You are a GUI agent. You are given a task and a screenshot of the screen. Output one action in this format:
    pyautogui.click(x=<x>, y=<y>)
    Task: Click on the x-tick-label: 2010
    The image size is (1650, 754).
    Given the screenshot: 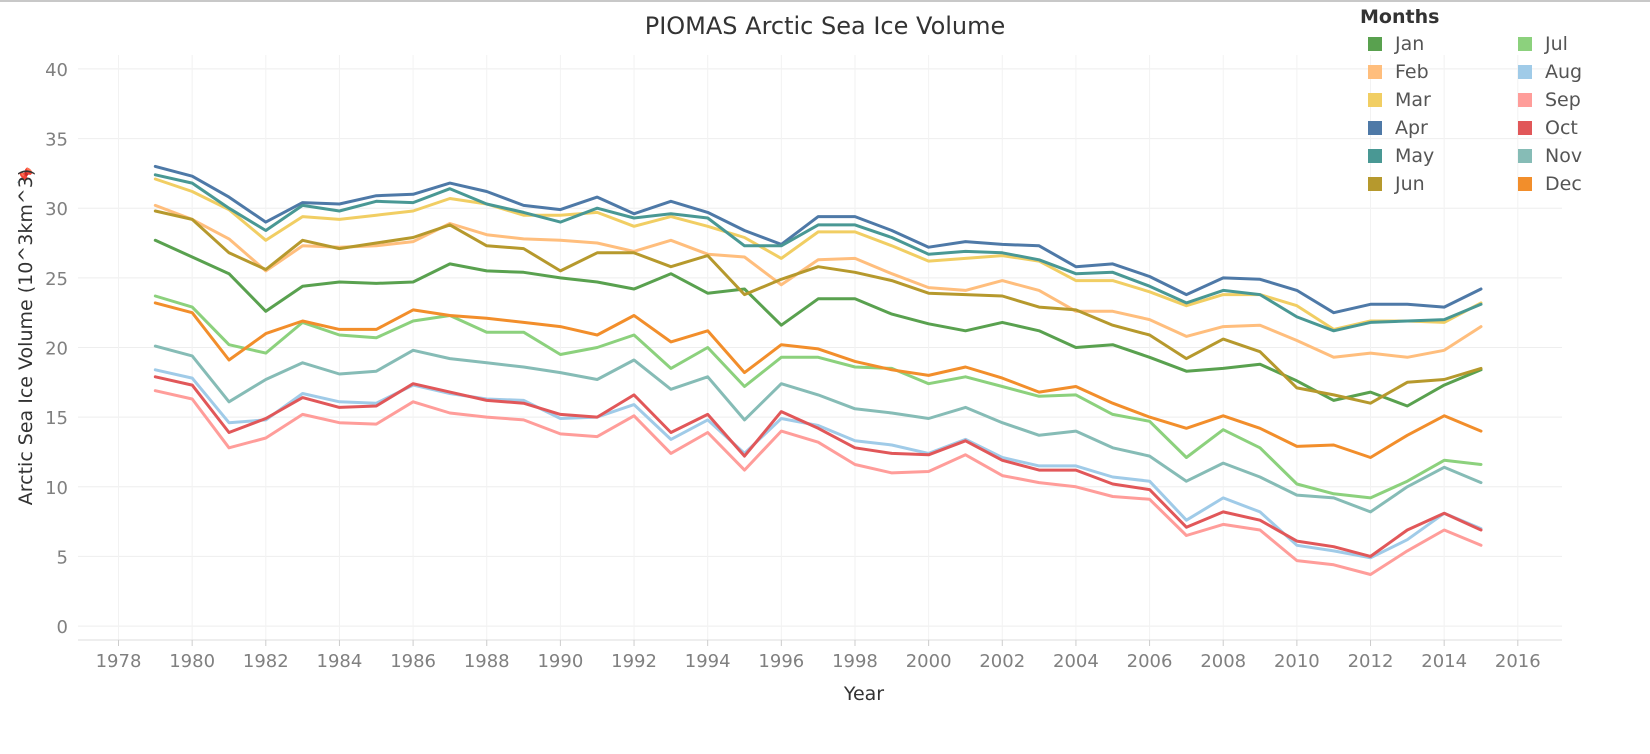 What is the action you would take?
    pyautogui.click(x=1297, y=661)
    